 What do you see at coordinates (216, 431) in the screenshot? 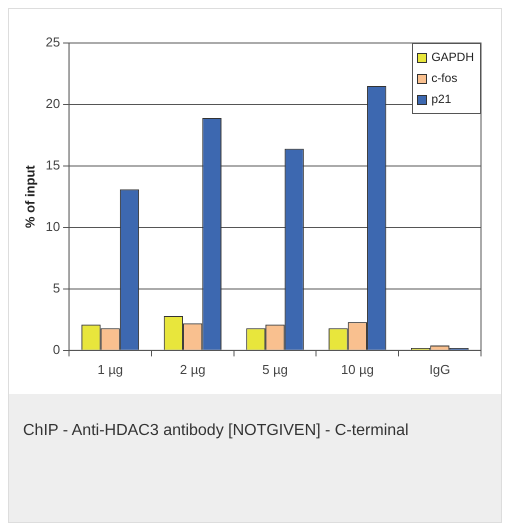
I see `text: ChIP - Anti-HDAC3 antibody [NOTGIVEN] - C-terminal` at bounding box center [216, 431].